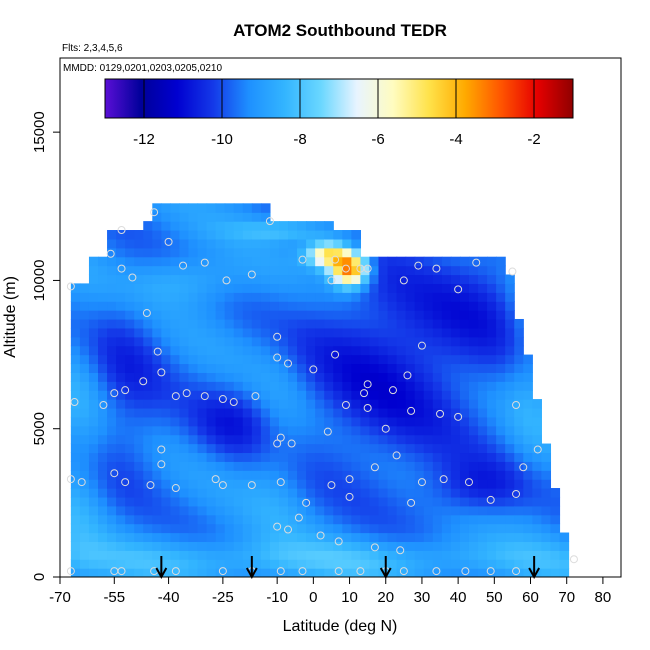 The image size is (650, 650). Describe the element at coordinates (603, 597) in the screenshot. I see `x-tick-label: 80` at that location.